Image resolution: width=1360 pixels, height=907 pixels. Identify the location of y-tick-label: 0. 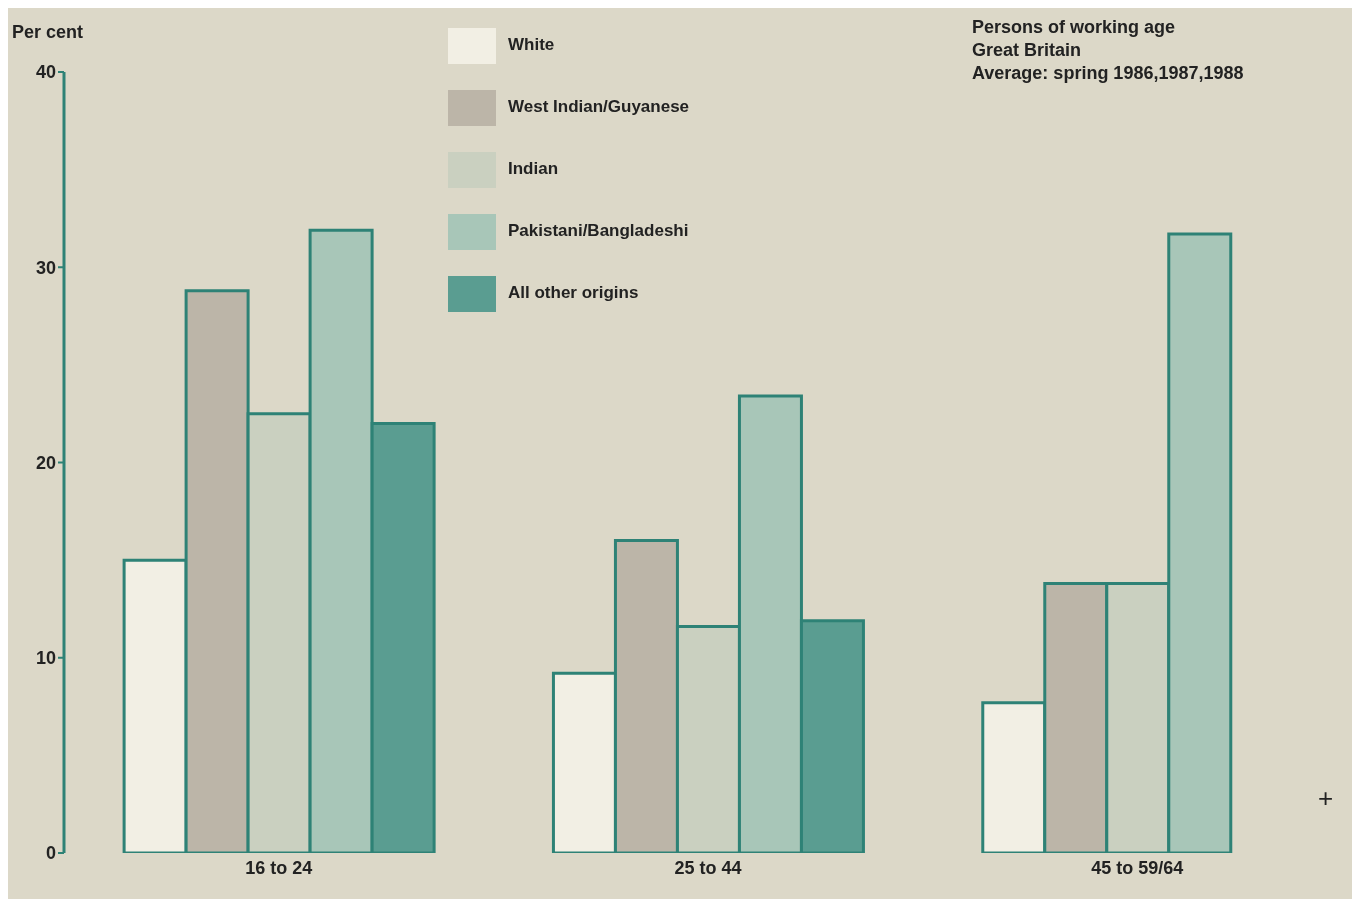
(50, 853).